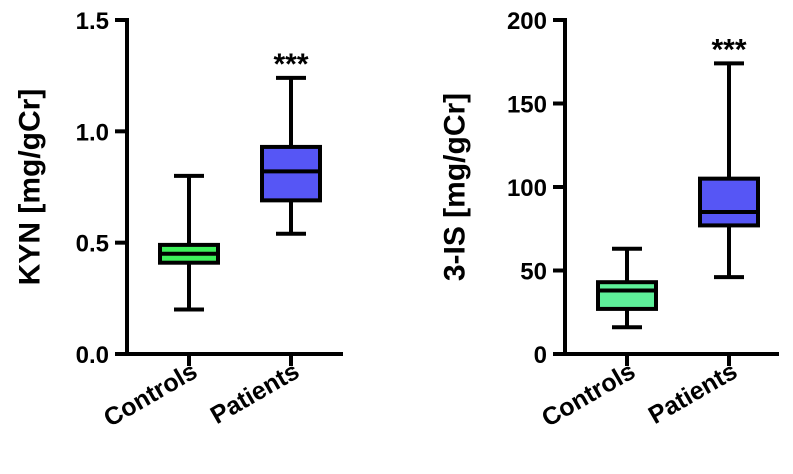 The height and width of the screenshot is (474, 793). Describe the element at coordinates (92, 21) in the screenshot. I see `y-tick-label: 1.5` at that location.